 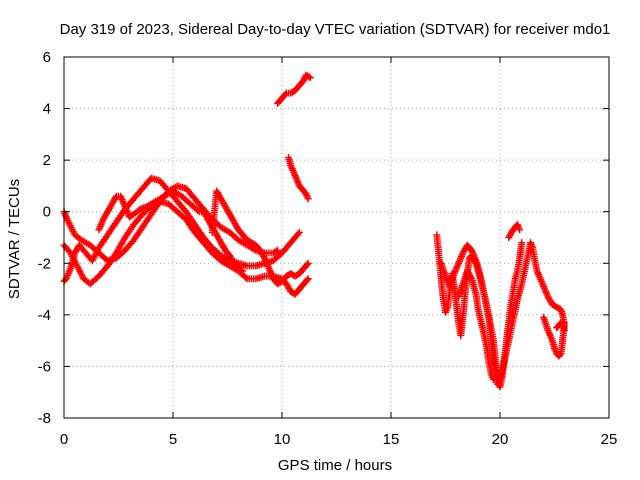 I want to click on y-tick-label: 4, so click(x=47, y=109).